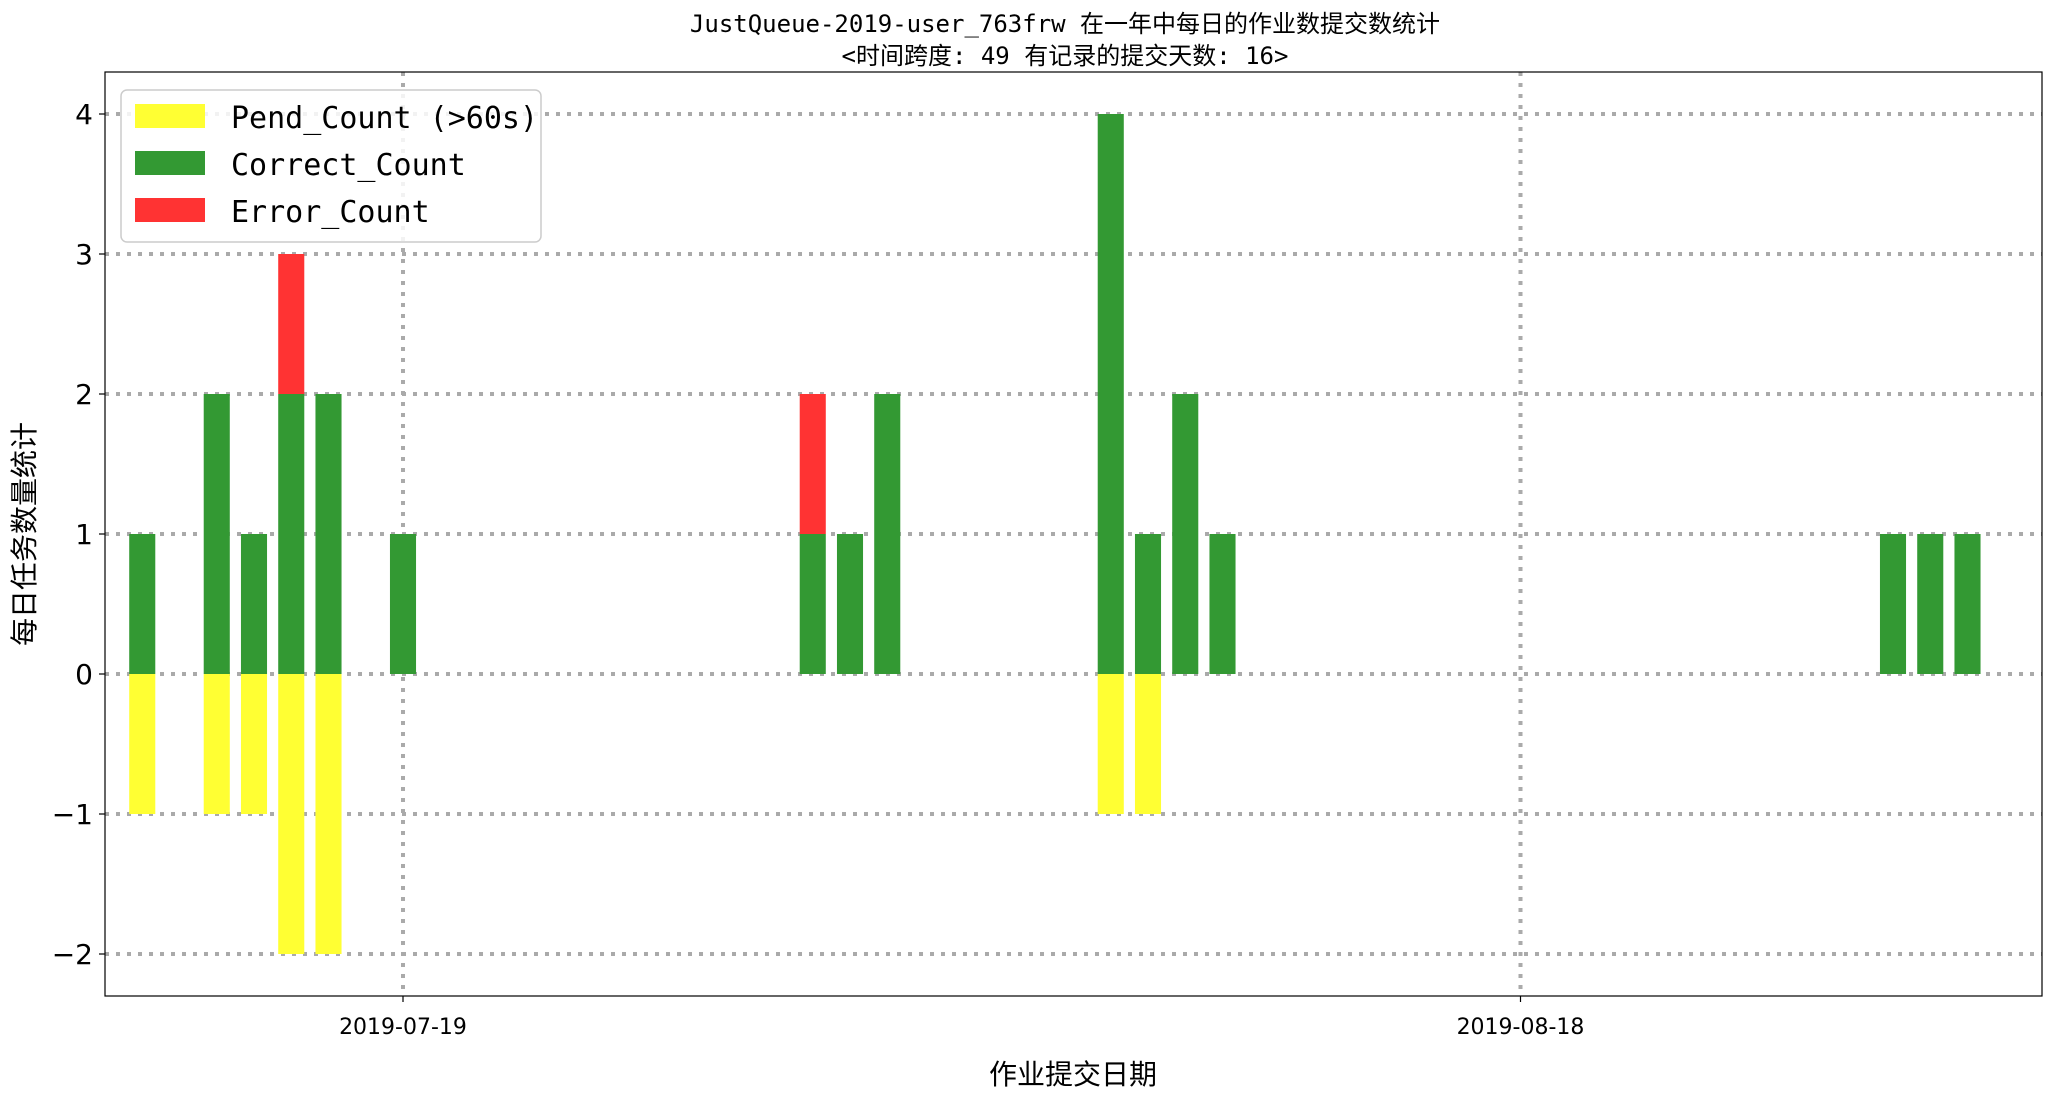  I want to click on y-tick-label: 0, so click(84, 674).